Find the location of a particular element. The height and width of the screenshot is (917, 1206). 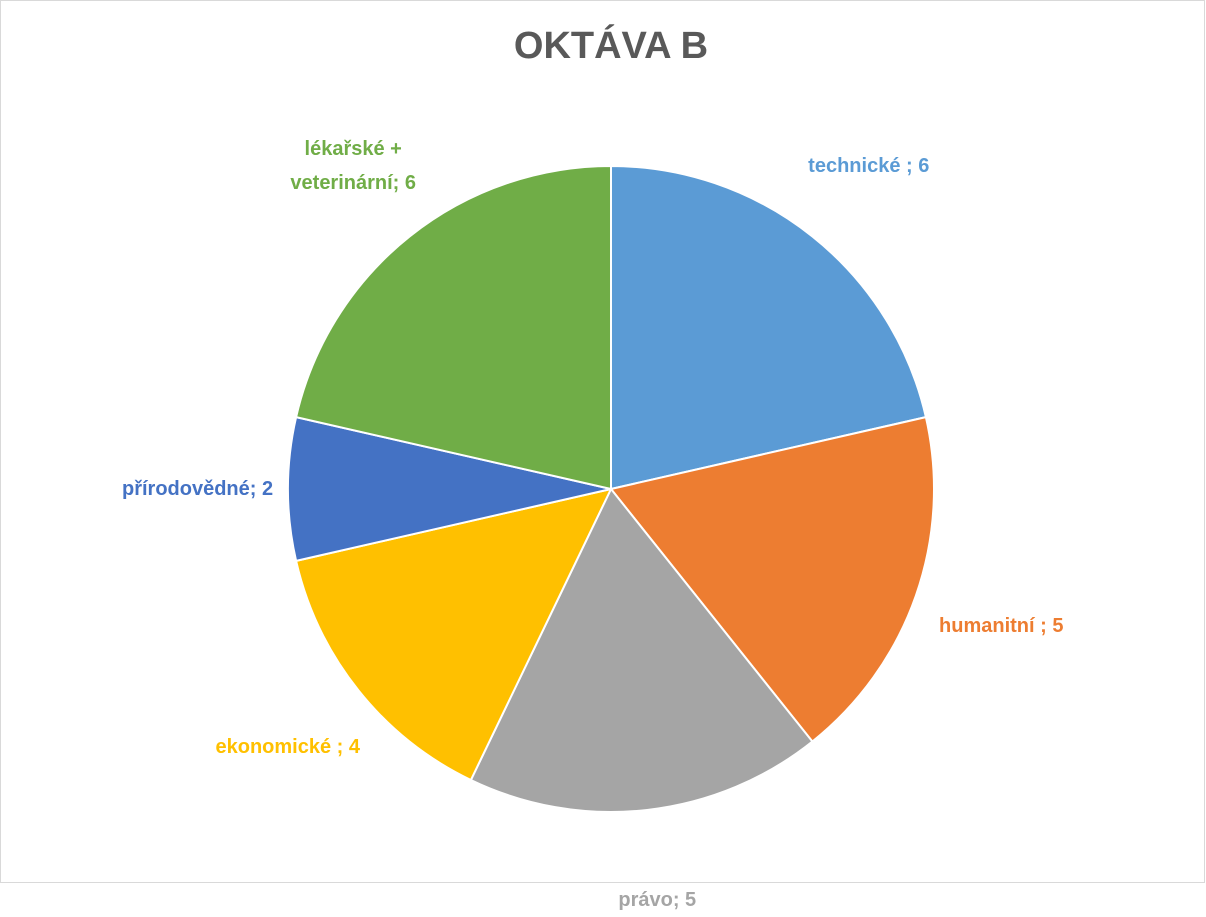

data-label: ekonomické ; 4 is located at coordinates (288, 746).